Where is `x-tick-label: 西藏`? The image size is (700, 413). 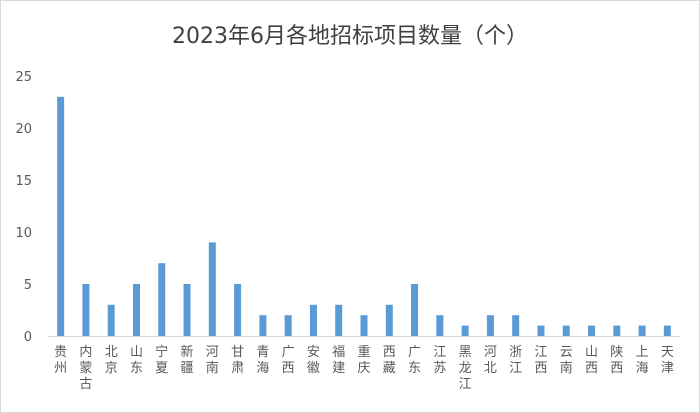
x-tick-label: 西藏 is located at coordinates (389, 360).